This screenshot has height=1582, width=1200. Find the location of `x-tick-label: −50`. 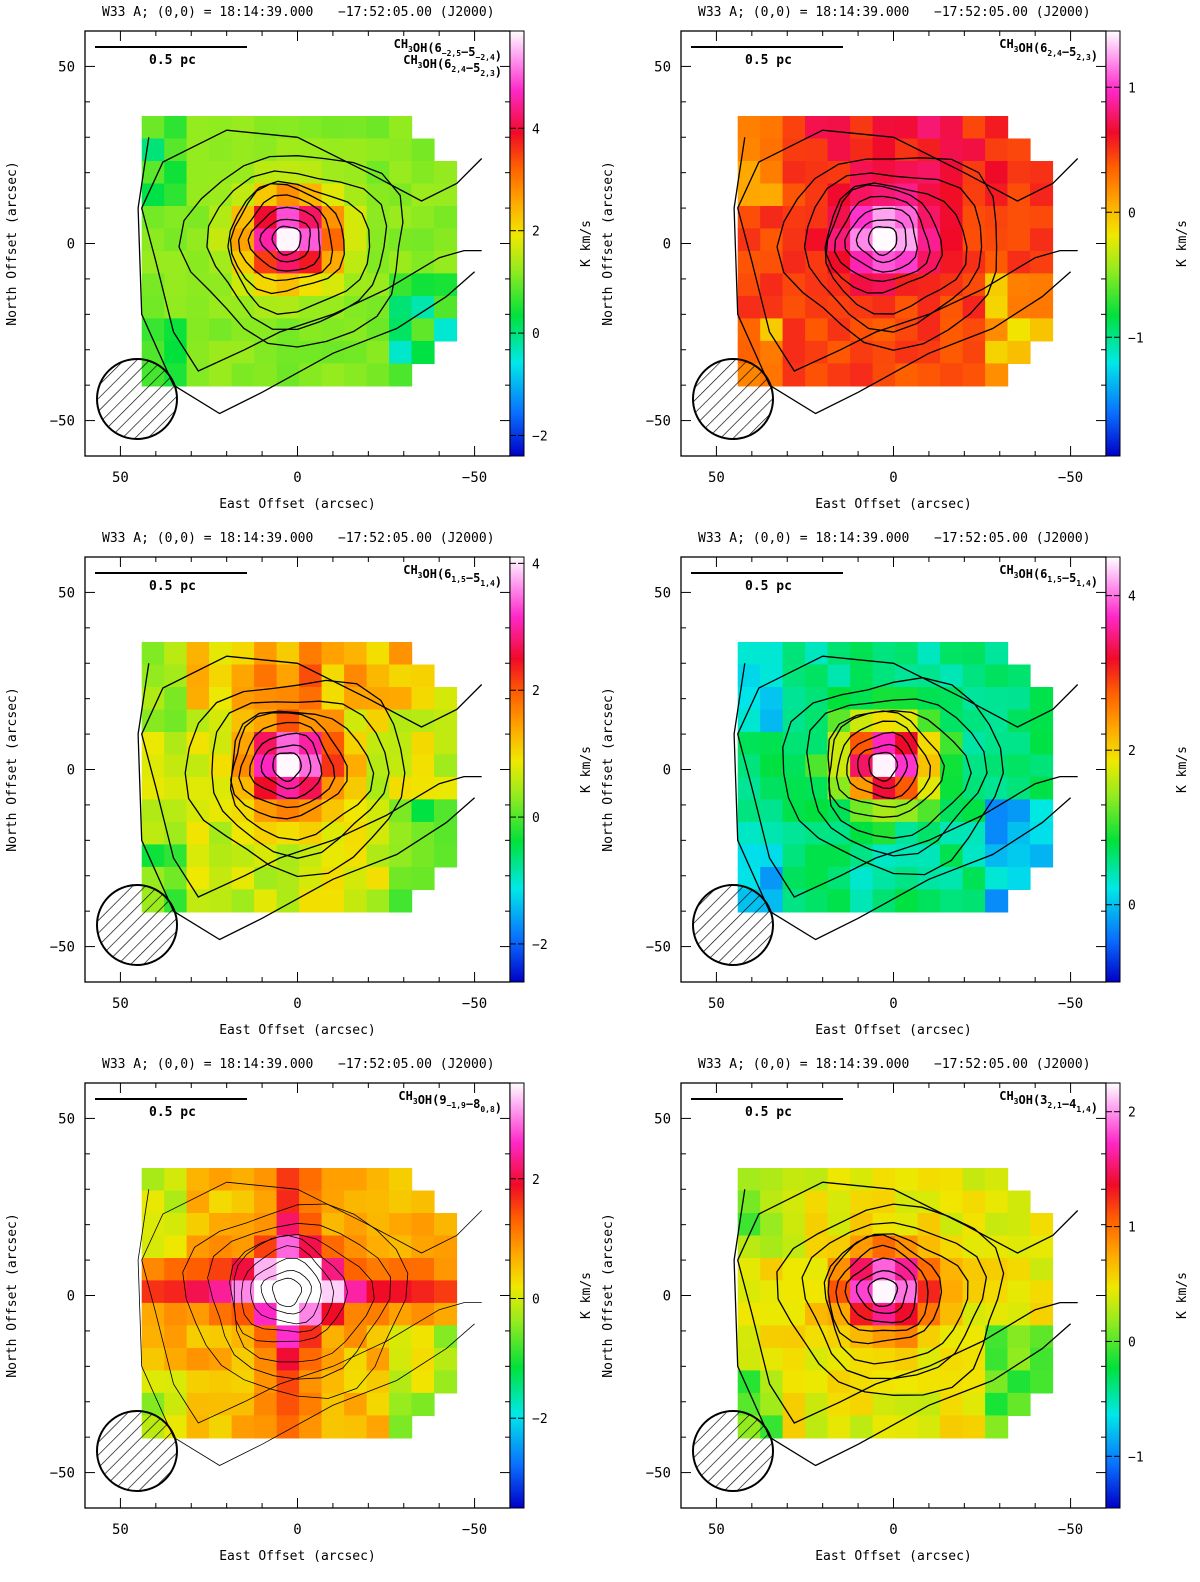

x-tick-label: −50 is located at coordinates (1070, 1530).